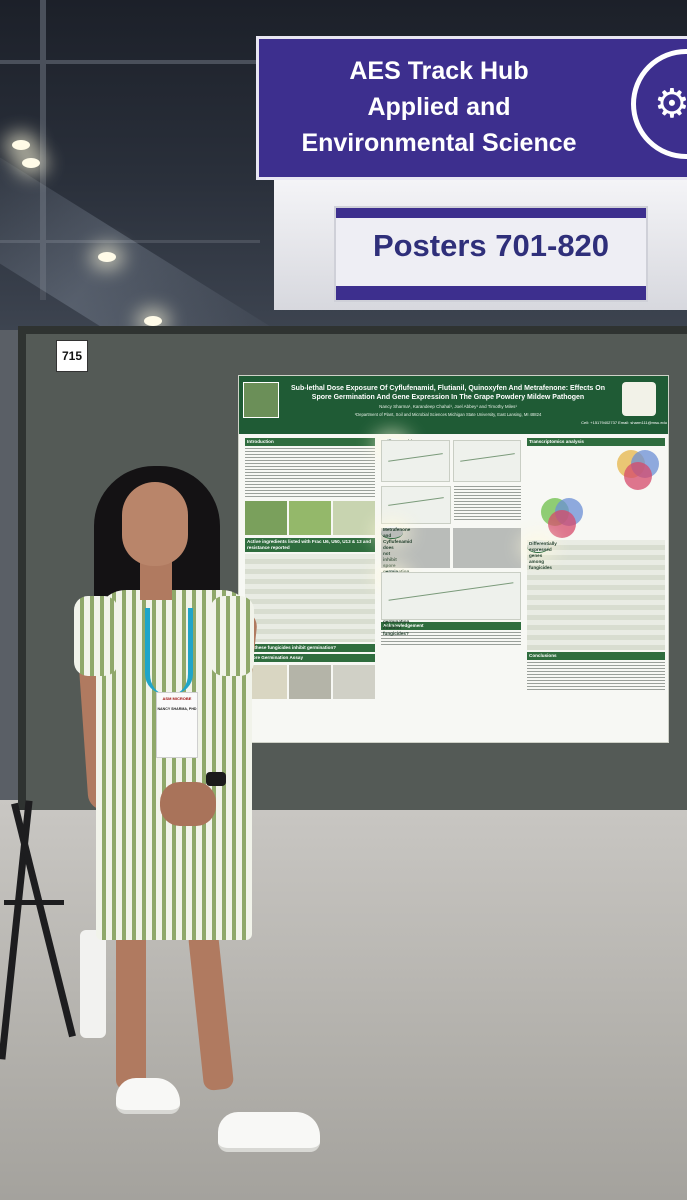 Image resolution: width=687 pixels, height=1200 pixels. What do you see at coordinates (177, 698) in the screenshot?
I see `badge-org: ASM MICROBE` at bounding box center [177, 698].